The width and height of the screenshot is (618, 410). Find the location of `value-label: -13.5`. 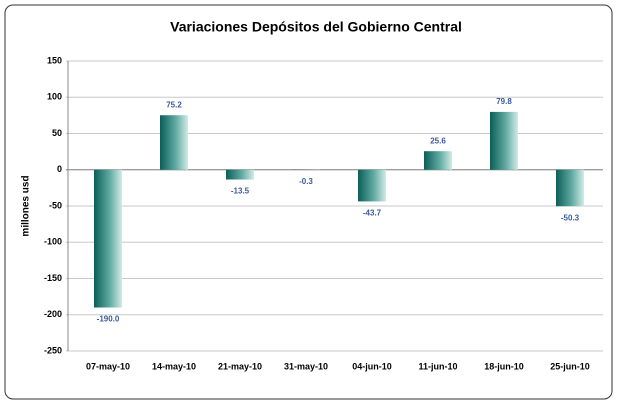

value-label: -13.5 is located at coordinates (240, 191).